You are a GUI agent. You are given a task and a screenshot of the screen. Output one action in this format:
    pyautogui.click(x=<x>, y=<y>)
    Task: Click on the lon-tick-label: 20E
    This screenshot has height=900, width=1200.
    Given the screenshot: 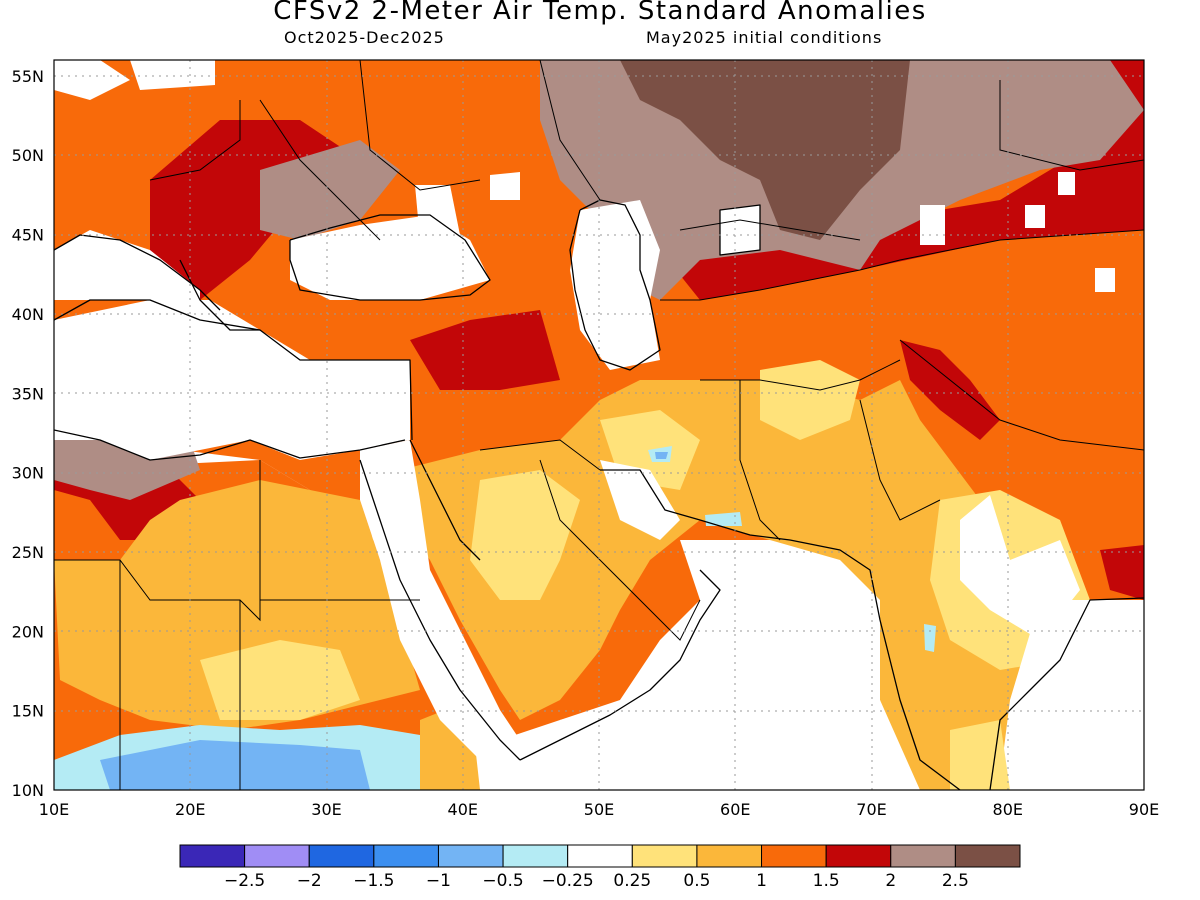 What is the action you would take?
    pyautogui.click(x=190, y=809)
    